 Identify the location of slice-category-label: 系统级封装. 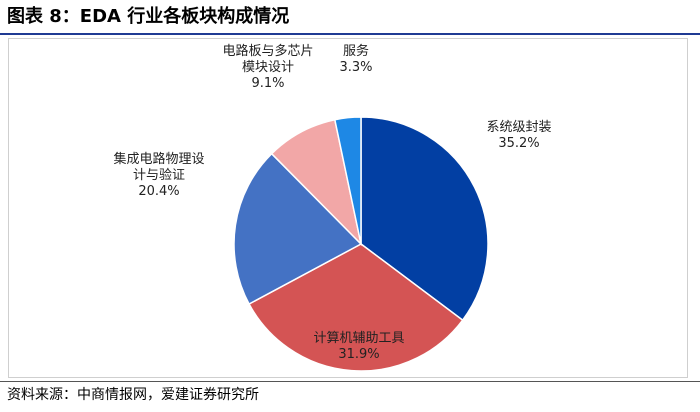
(518, 127).